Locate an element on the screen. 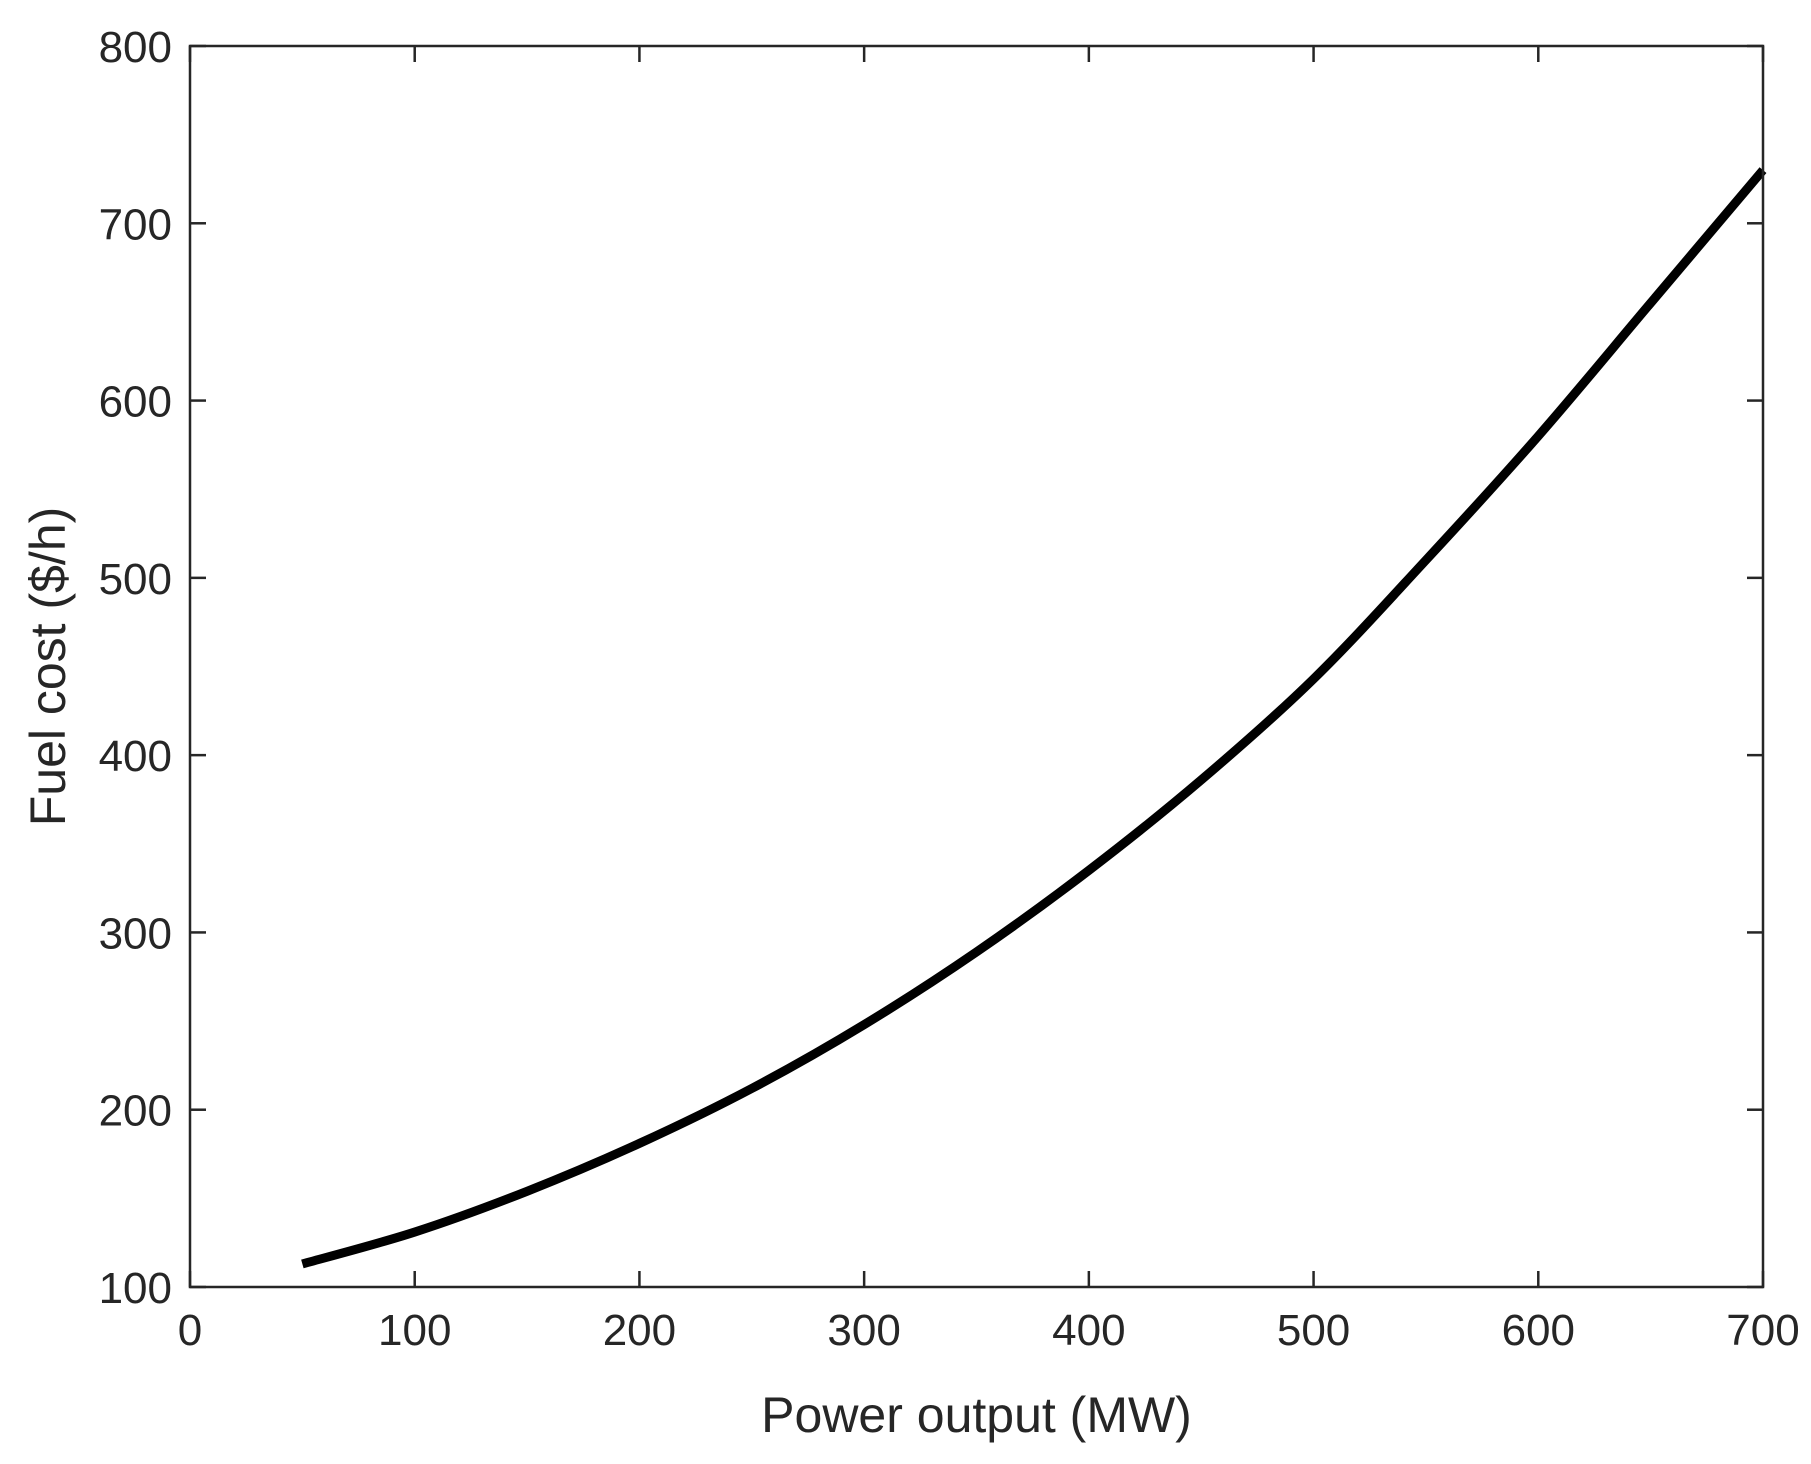 This screenshot has height=1464, width=1811. y-tick-label: 100 is located at coordinates (135, 1288).